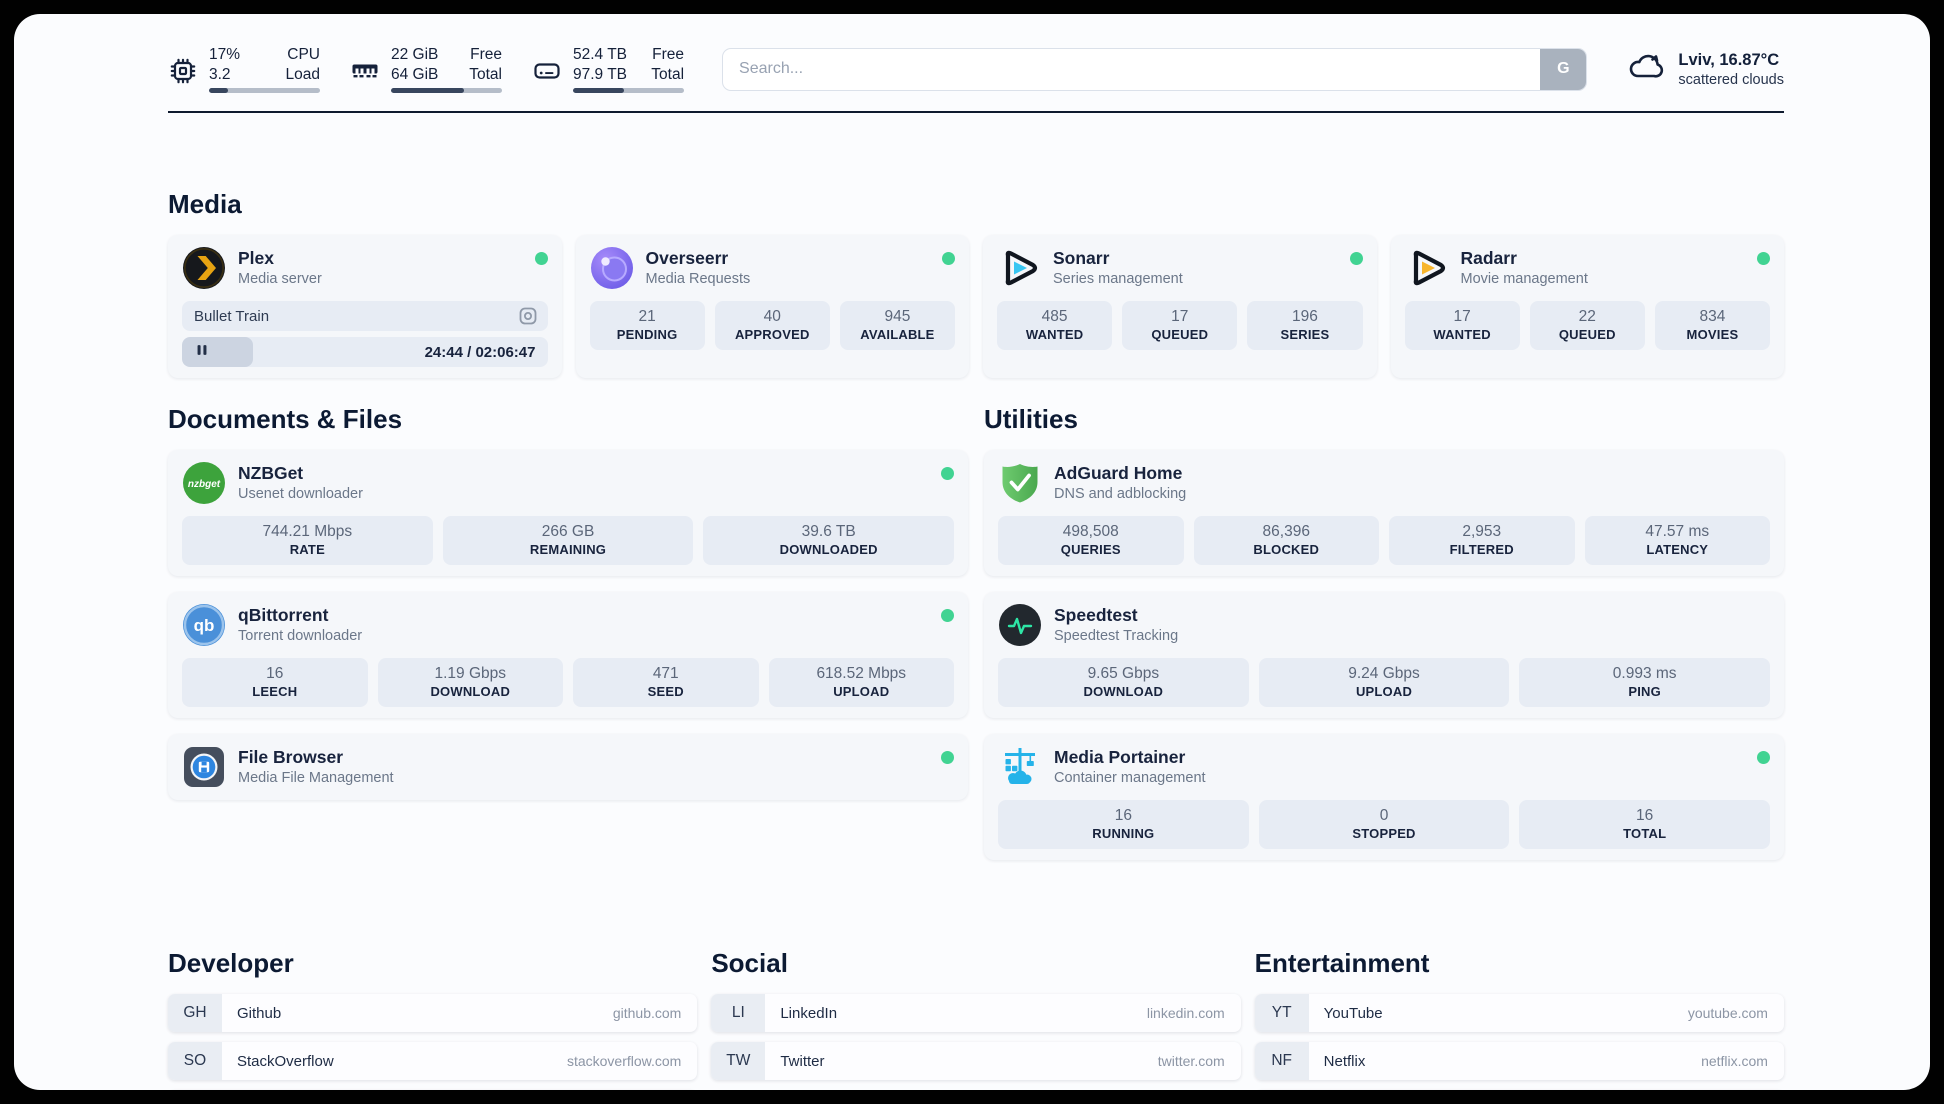 The height and width of the screenshot is (1104, 1944). Describe the element at coordinates (897, 334) in the screenshot. I see `stat-label: AVAILABLE` at that location.